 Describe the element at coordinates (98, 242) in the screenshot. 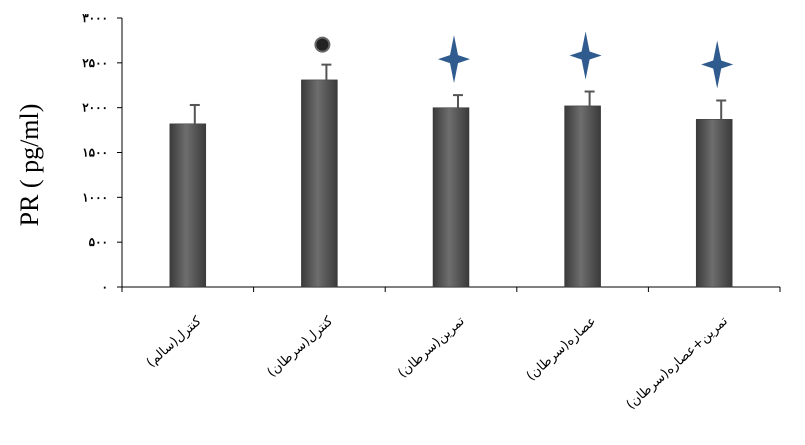

I see `y-tick-label: ۵۰۰` at that location.